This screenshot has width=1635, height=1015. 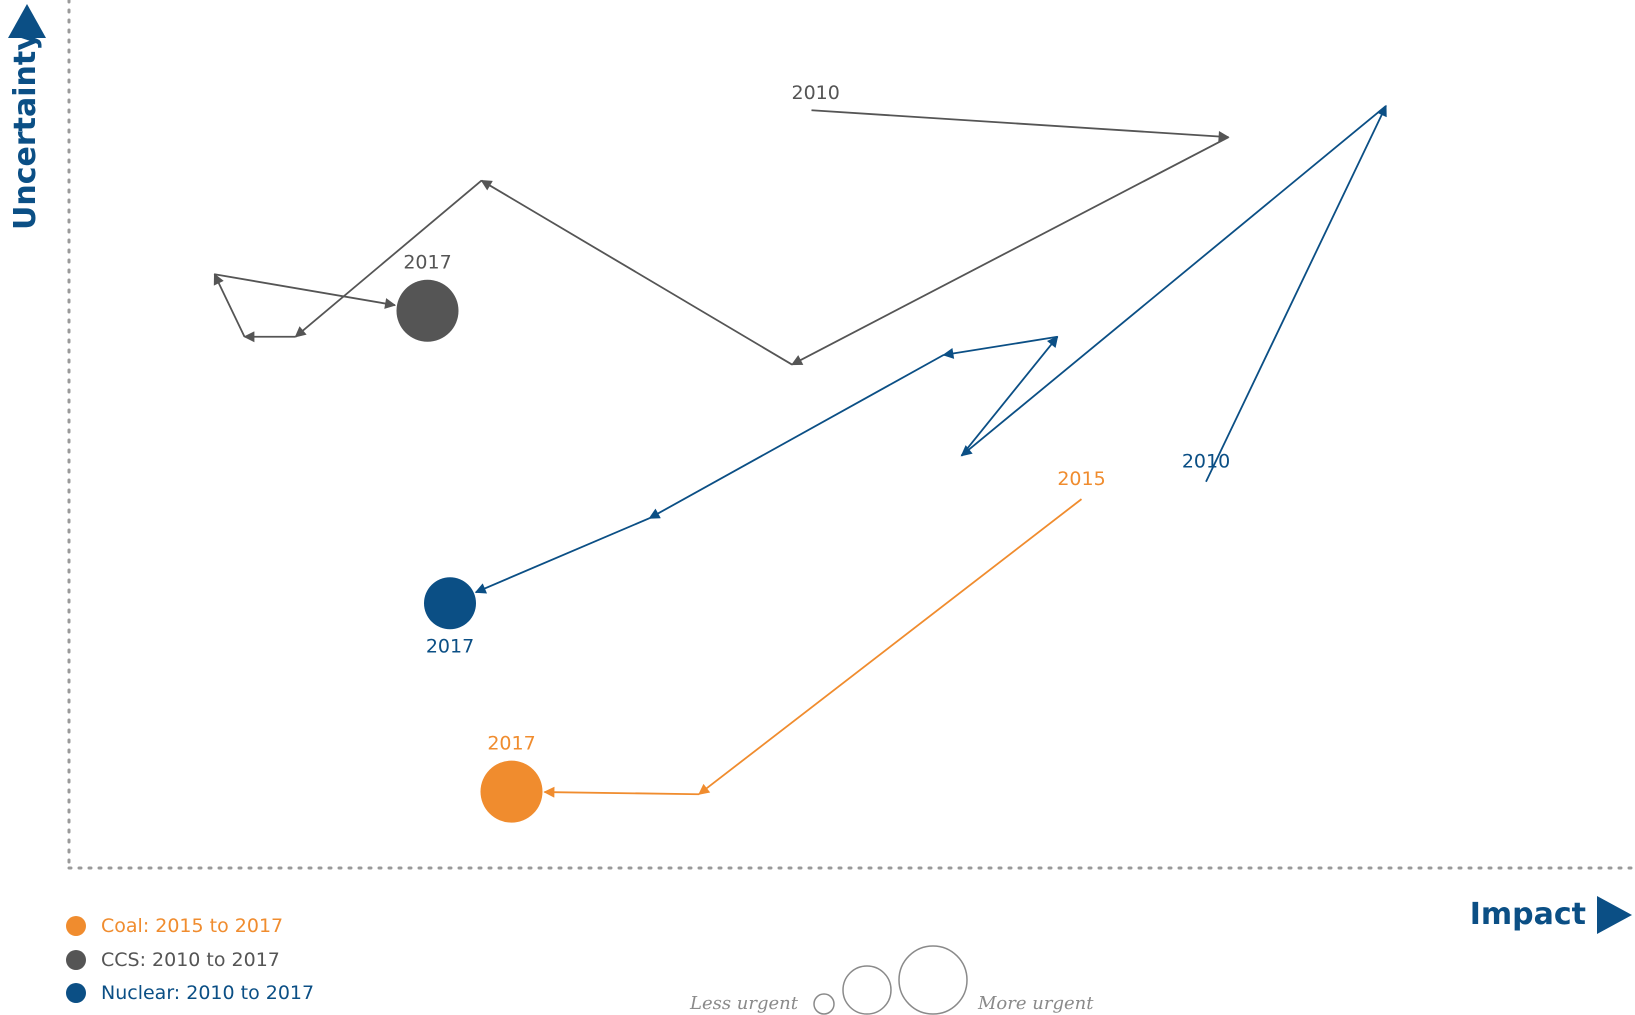 I want to click on nuclear-end-point, so click(x=450, y=603).